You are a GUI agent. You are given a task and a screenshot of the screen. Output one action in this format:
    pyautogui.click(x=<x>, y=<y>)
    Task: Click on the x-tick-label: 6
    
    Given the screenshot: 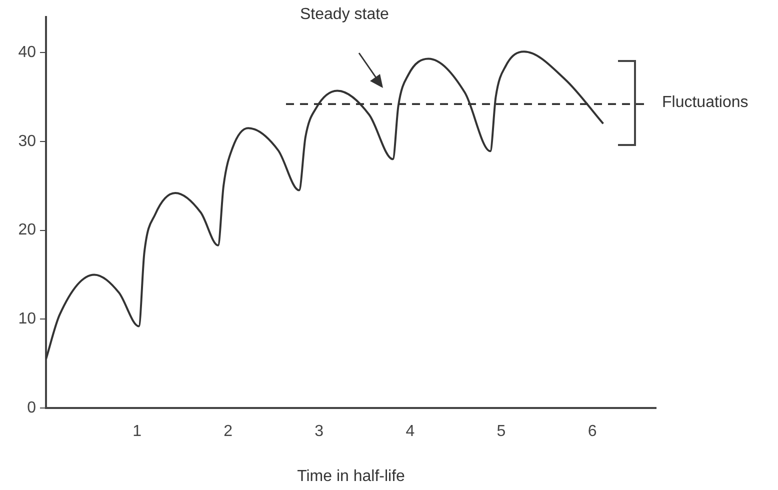 What is the action you would take?
    pyautogui.click(x=592, y=431)
    